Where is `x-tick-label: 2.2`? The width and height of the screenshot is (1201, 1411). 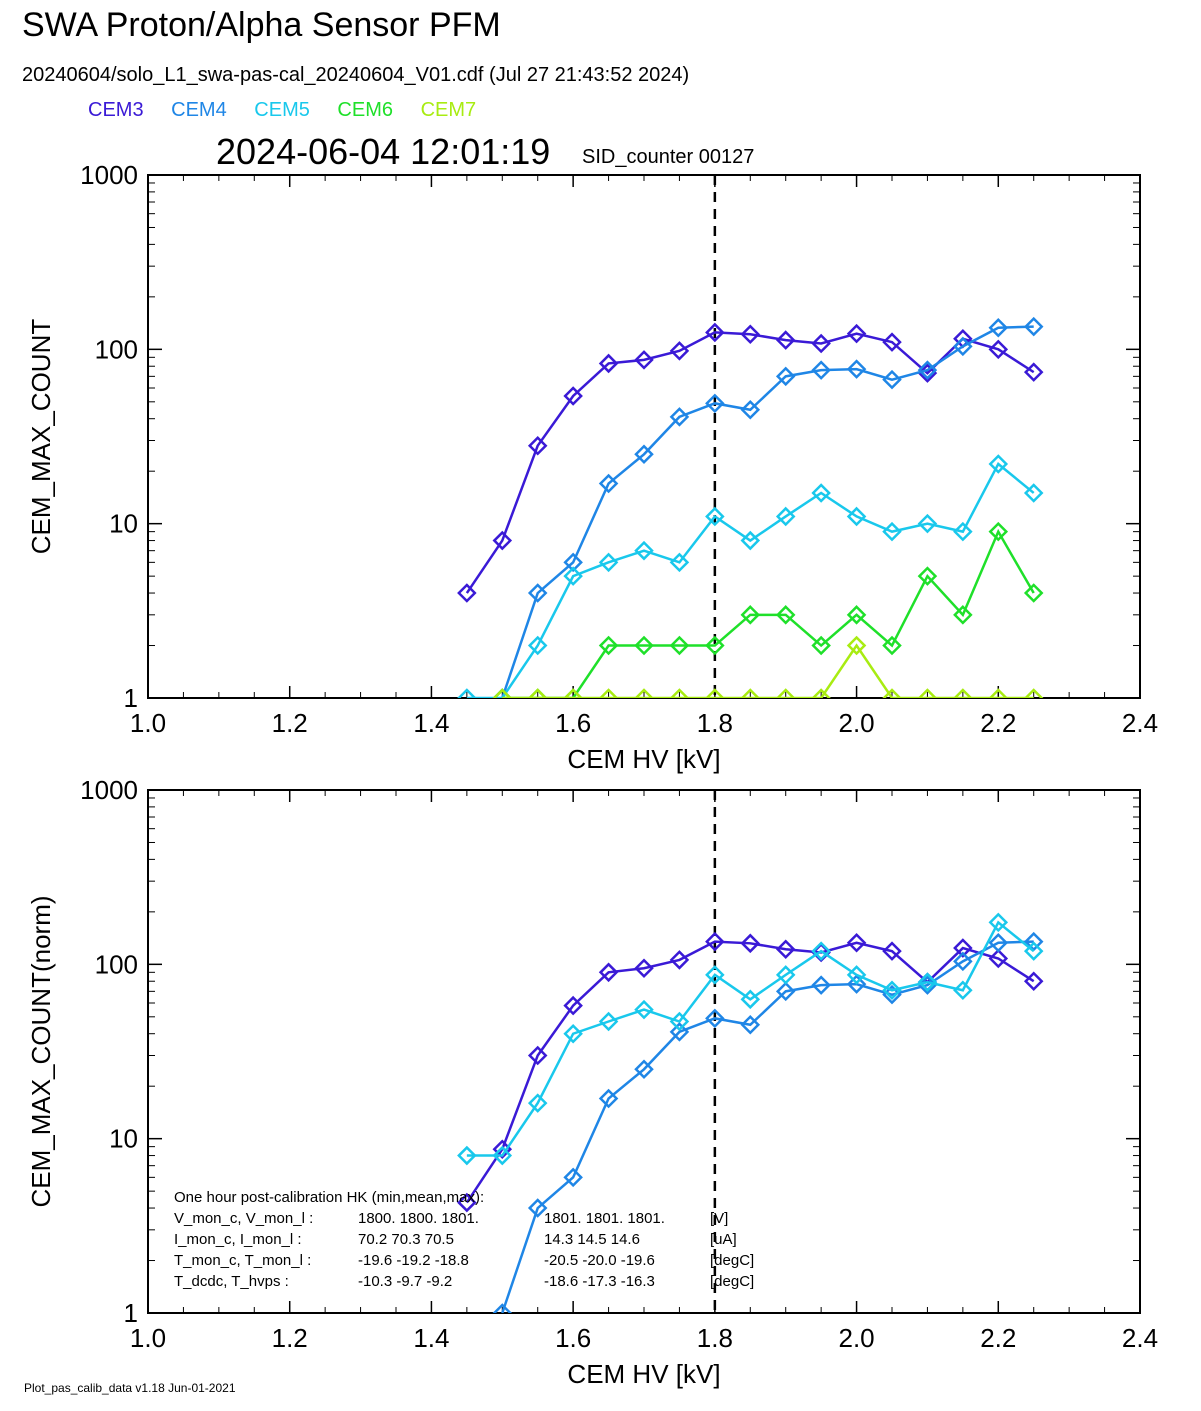 x-tick-label: 2.2 is located at coordinates (998, 723).